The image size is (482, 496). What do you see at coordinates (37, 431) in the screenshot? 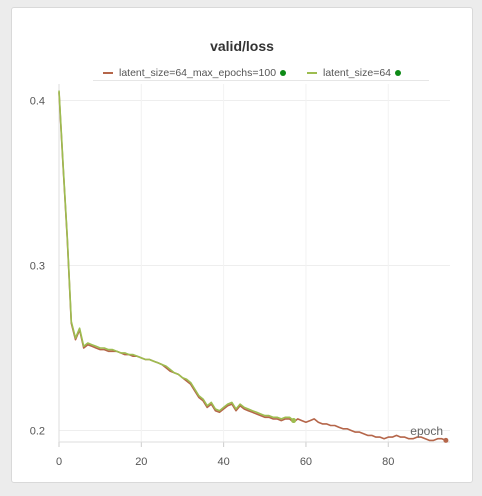
I see `y-tick-label: 0.2` at bounding box center [37, 431].